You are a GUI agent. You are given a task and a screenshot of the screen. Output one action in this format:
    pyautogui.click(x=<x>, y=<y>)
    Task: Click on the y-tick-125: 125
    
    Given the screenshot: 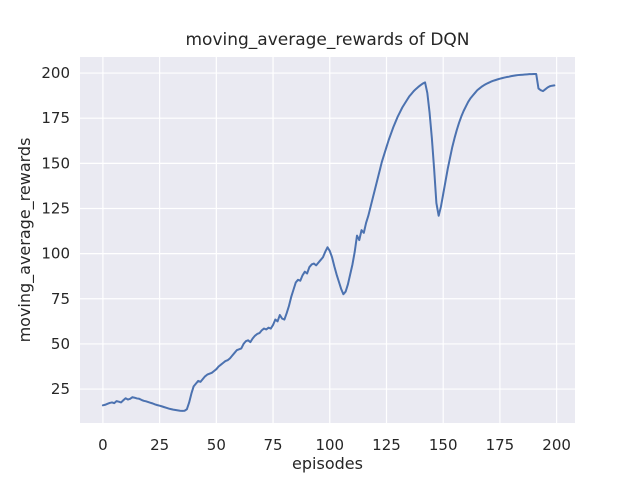 What is the action you would take?
    pyautogui.click(x=55, y=208)
    